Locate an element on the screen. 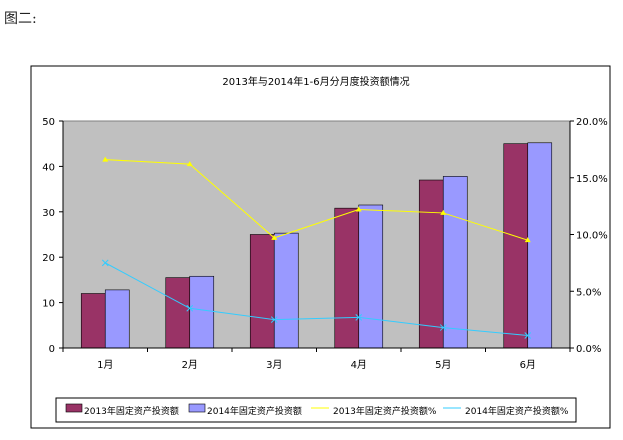 This screenshot has height=440, width=623. y-tick-right-label: 15.0% is located at coordinates (592, 179).